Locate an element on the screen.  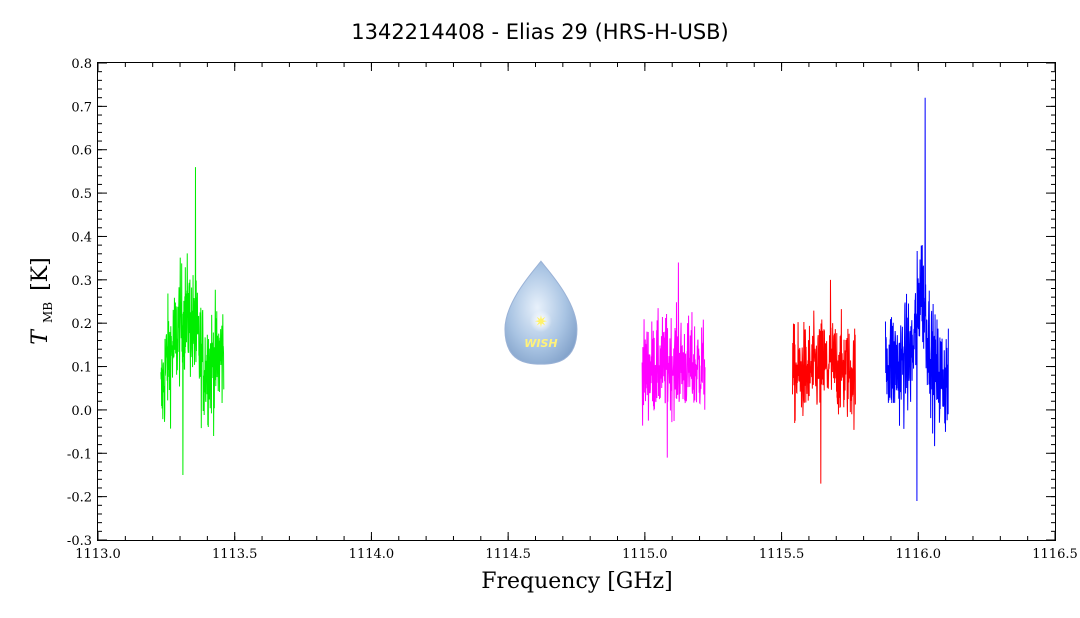
svg-text: T MB [K] is located at coordinates (43, 300).